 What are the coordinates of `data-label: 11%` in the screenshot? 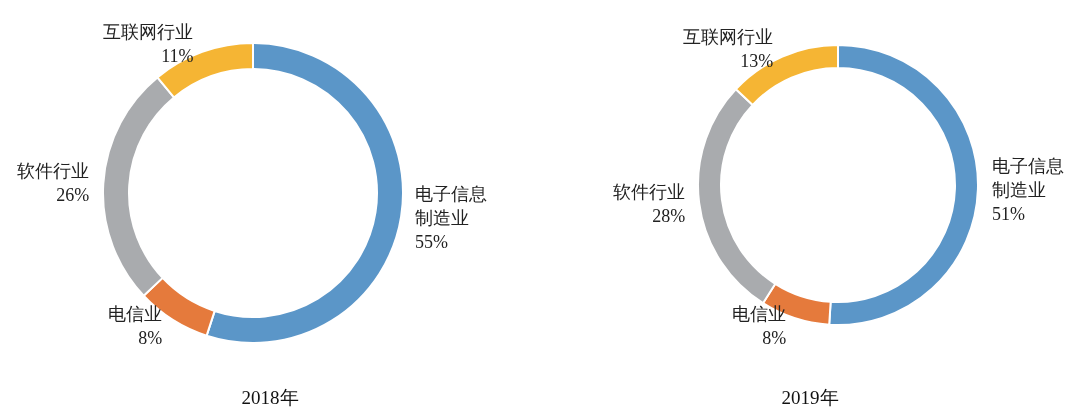 It's located at (177, 56).